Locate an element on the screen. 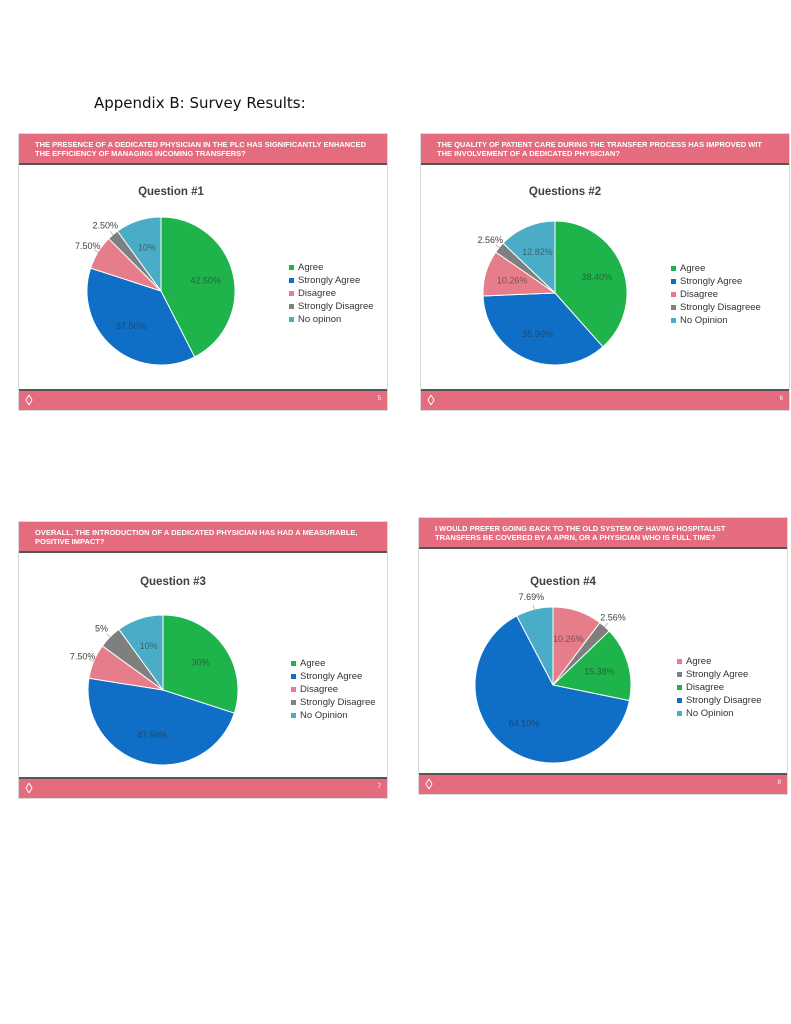 The height and width of the screenshot is (1024, 791). data-label: 2.50% is located at coordinates (105, 226).